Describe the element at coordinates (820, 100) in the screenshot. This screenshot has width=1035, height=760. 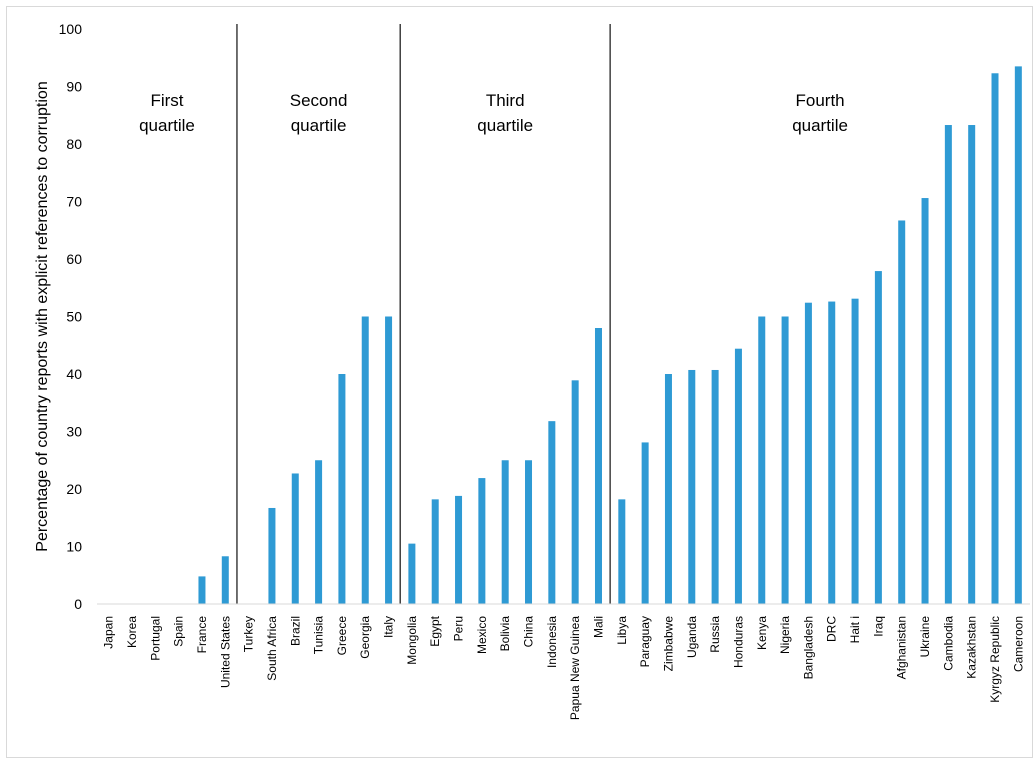
I see `quartile-label-line: Fourth` at that location.